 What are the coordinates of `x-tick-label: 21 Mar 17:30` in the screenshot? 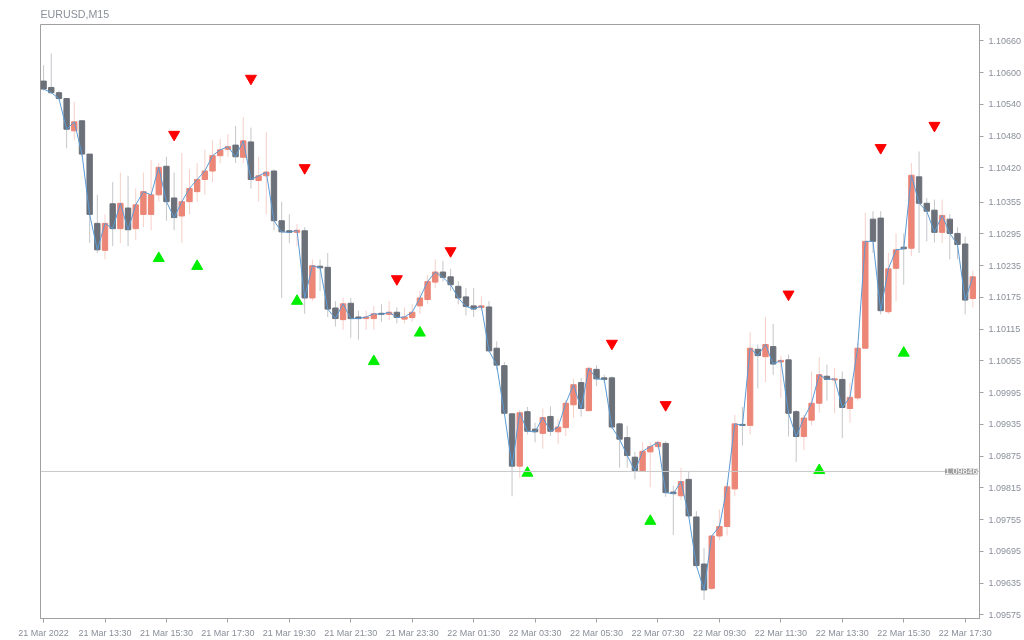 It's located at (228, 632).